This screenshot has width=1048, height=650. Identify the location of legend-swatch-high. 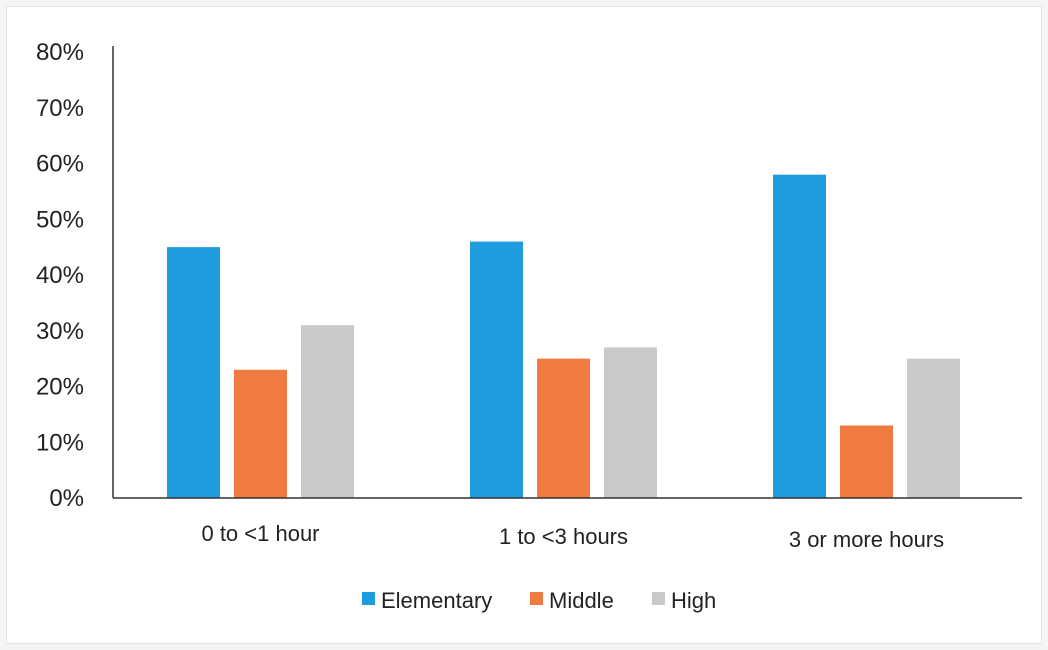
(658, 598).